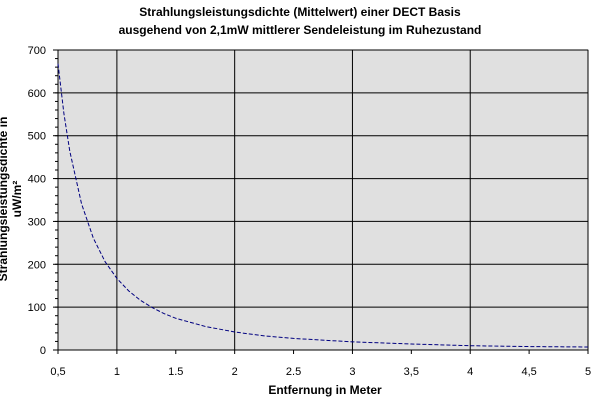  What do you see at coordinates (235, 372) in the screenshot?
I see `x-tick-label: 2` at bounding box center [235, 372].